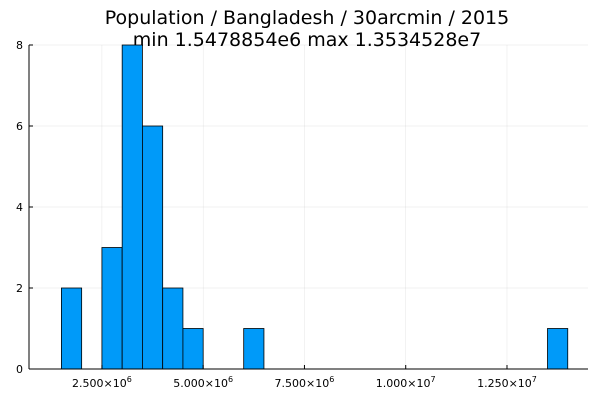 The height and width of the screenshot is (400, 600). I want to click on y-tick-label-0: 0, so click(19, 369).